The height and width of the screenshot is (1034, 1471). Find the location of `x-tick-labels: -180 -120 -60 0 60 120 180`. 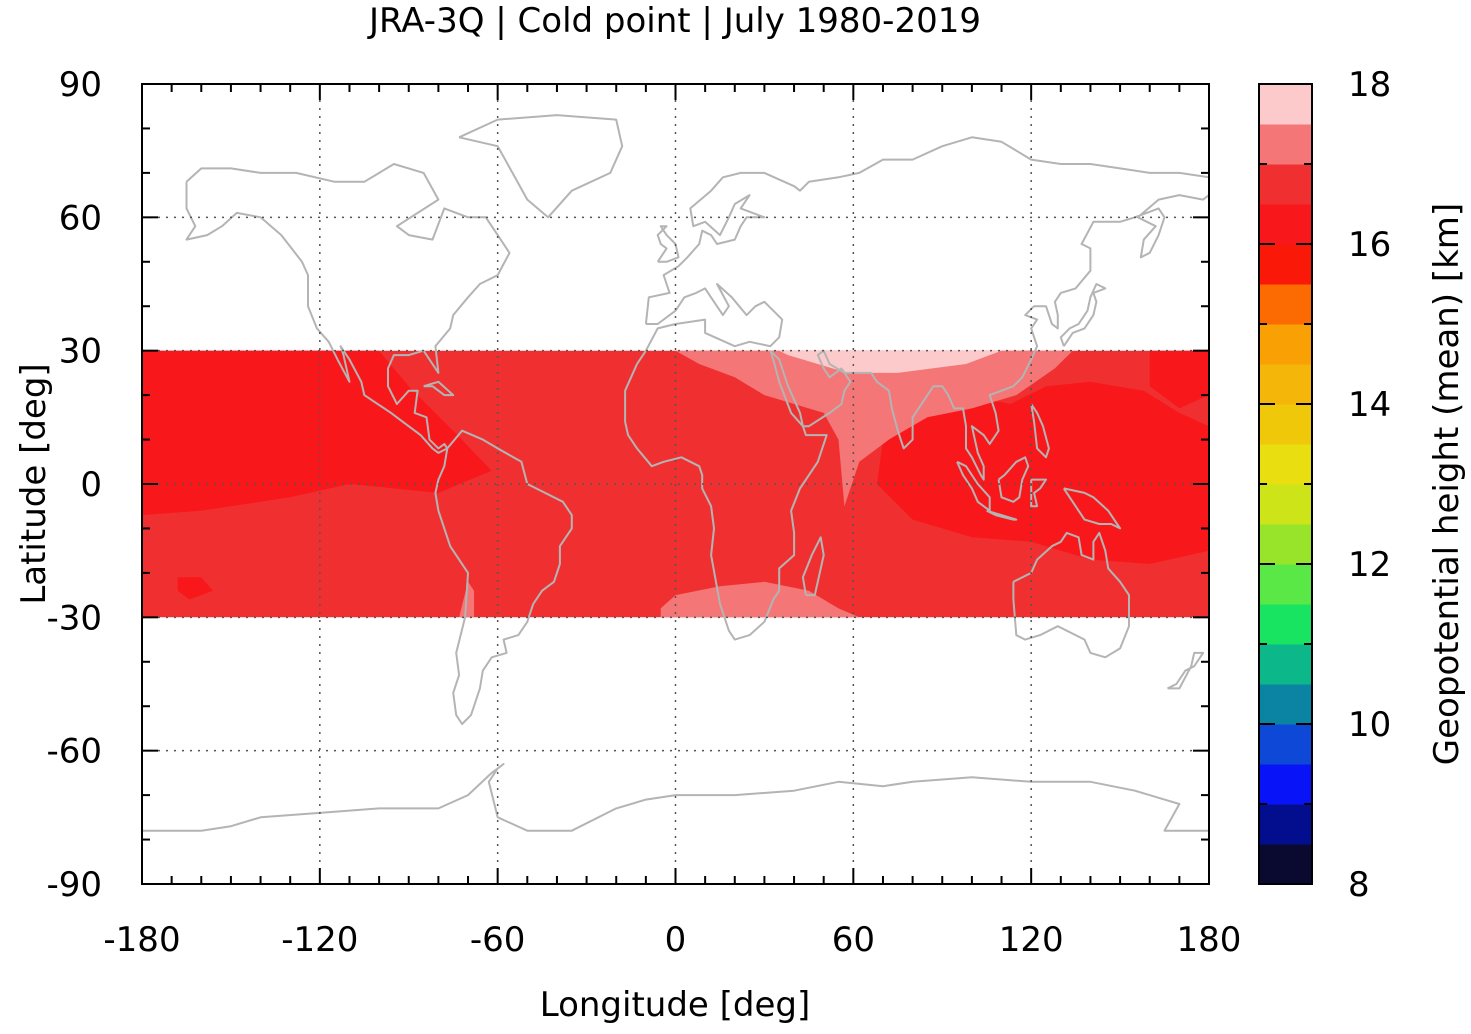

x-tick-labels: -180 -120 -60 0 60 120 180 is located at coordinates (672, 940).